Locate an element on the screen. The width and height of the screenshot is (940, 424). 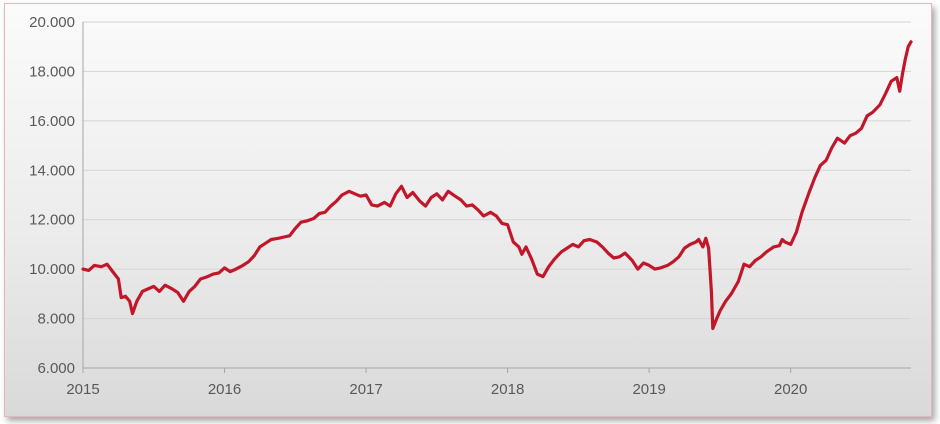
y-tick-label: 16.000 is located at coordinates (52, 121).